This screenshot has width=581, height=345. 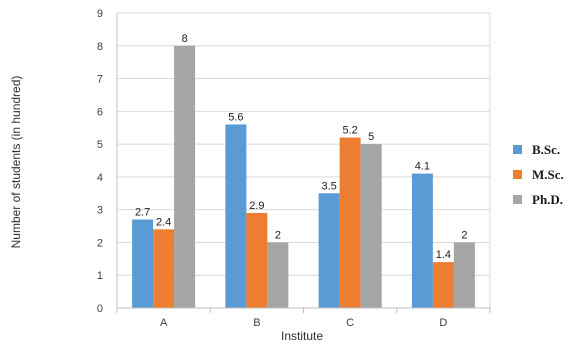 I want to click on y-tick-label: 8, so click(x=100, y=47).